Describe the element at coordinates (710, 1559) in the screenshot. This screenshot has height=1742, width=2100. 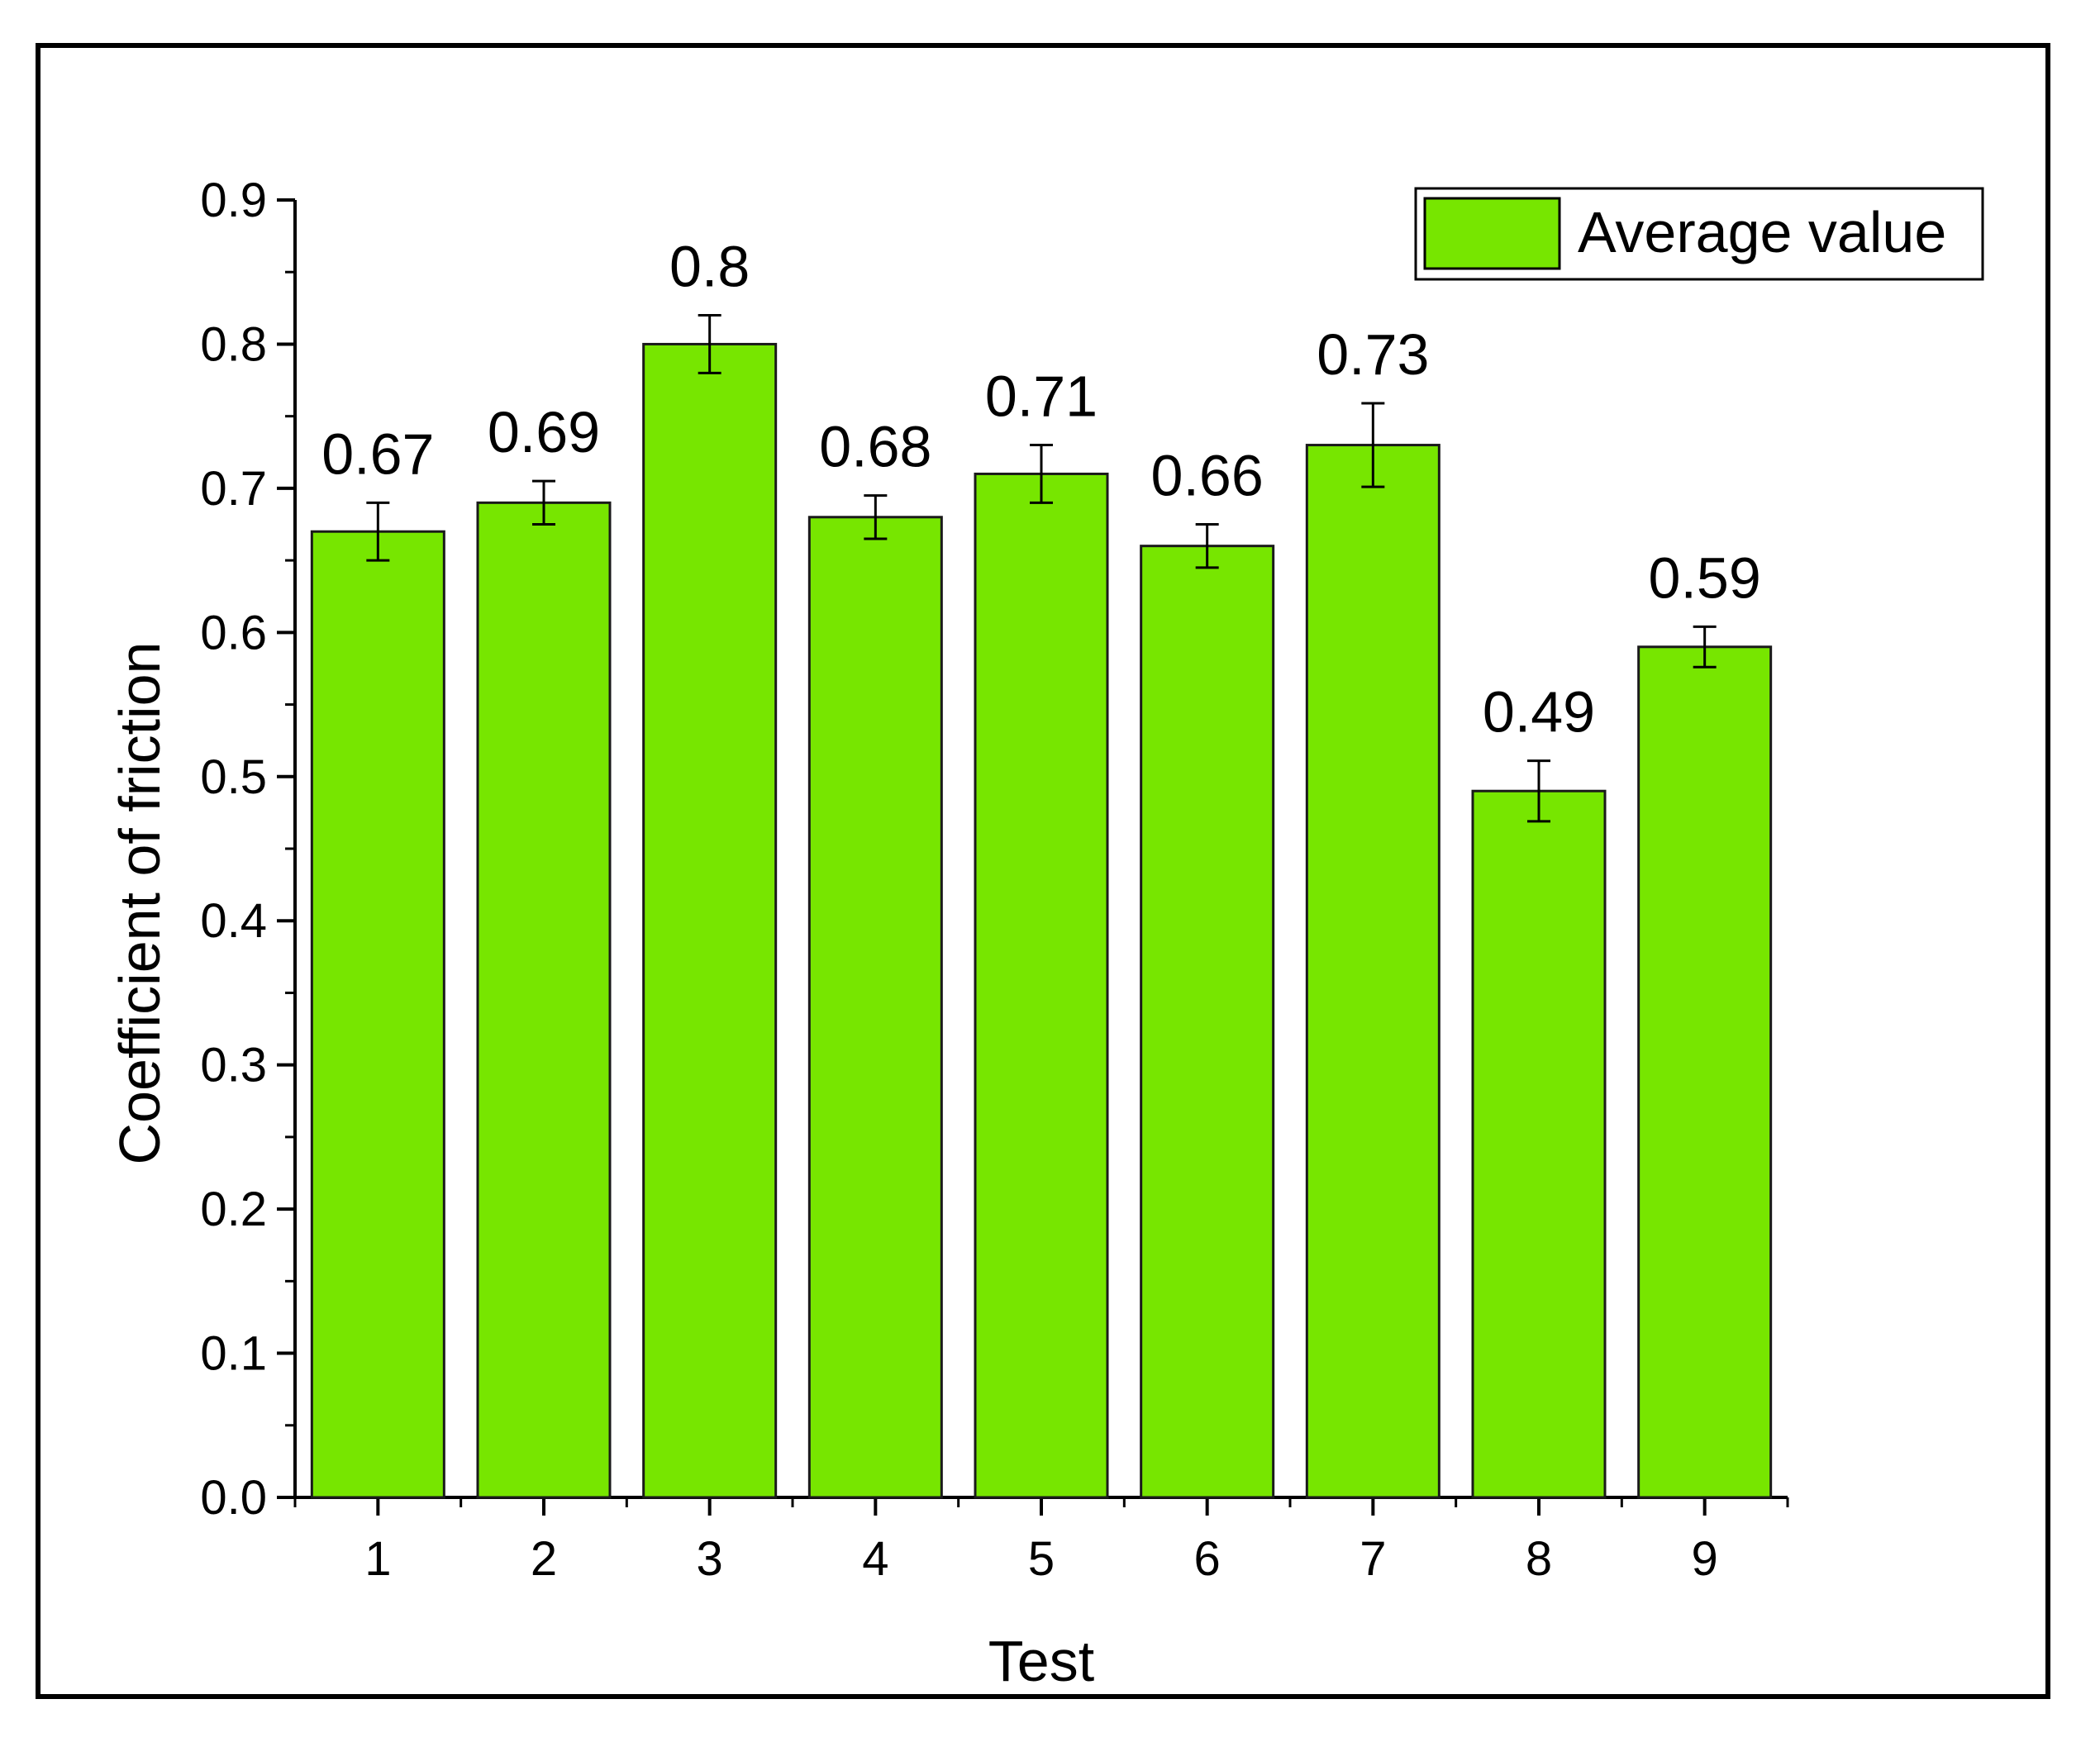
I see `x-tick-label: 3` at that location.